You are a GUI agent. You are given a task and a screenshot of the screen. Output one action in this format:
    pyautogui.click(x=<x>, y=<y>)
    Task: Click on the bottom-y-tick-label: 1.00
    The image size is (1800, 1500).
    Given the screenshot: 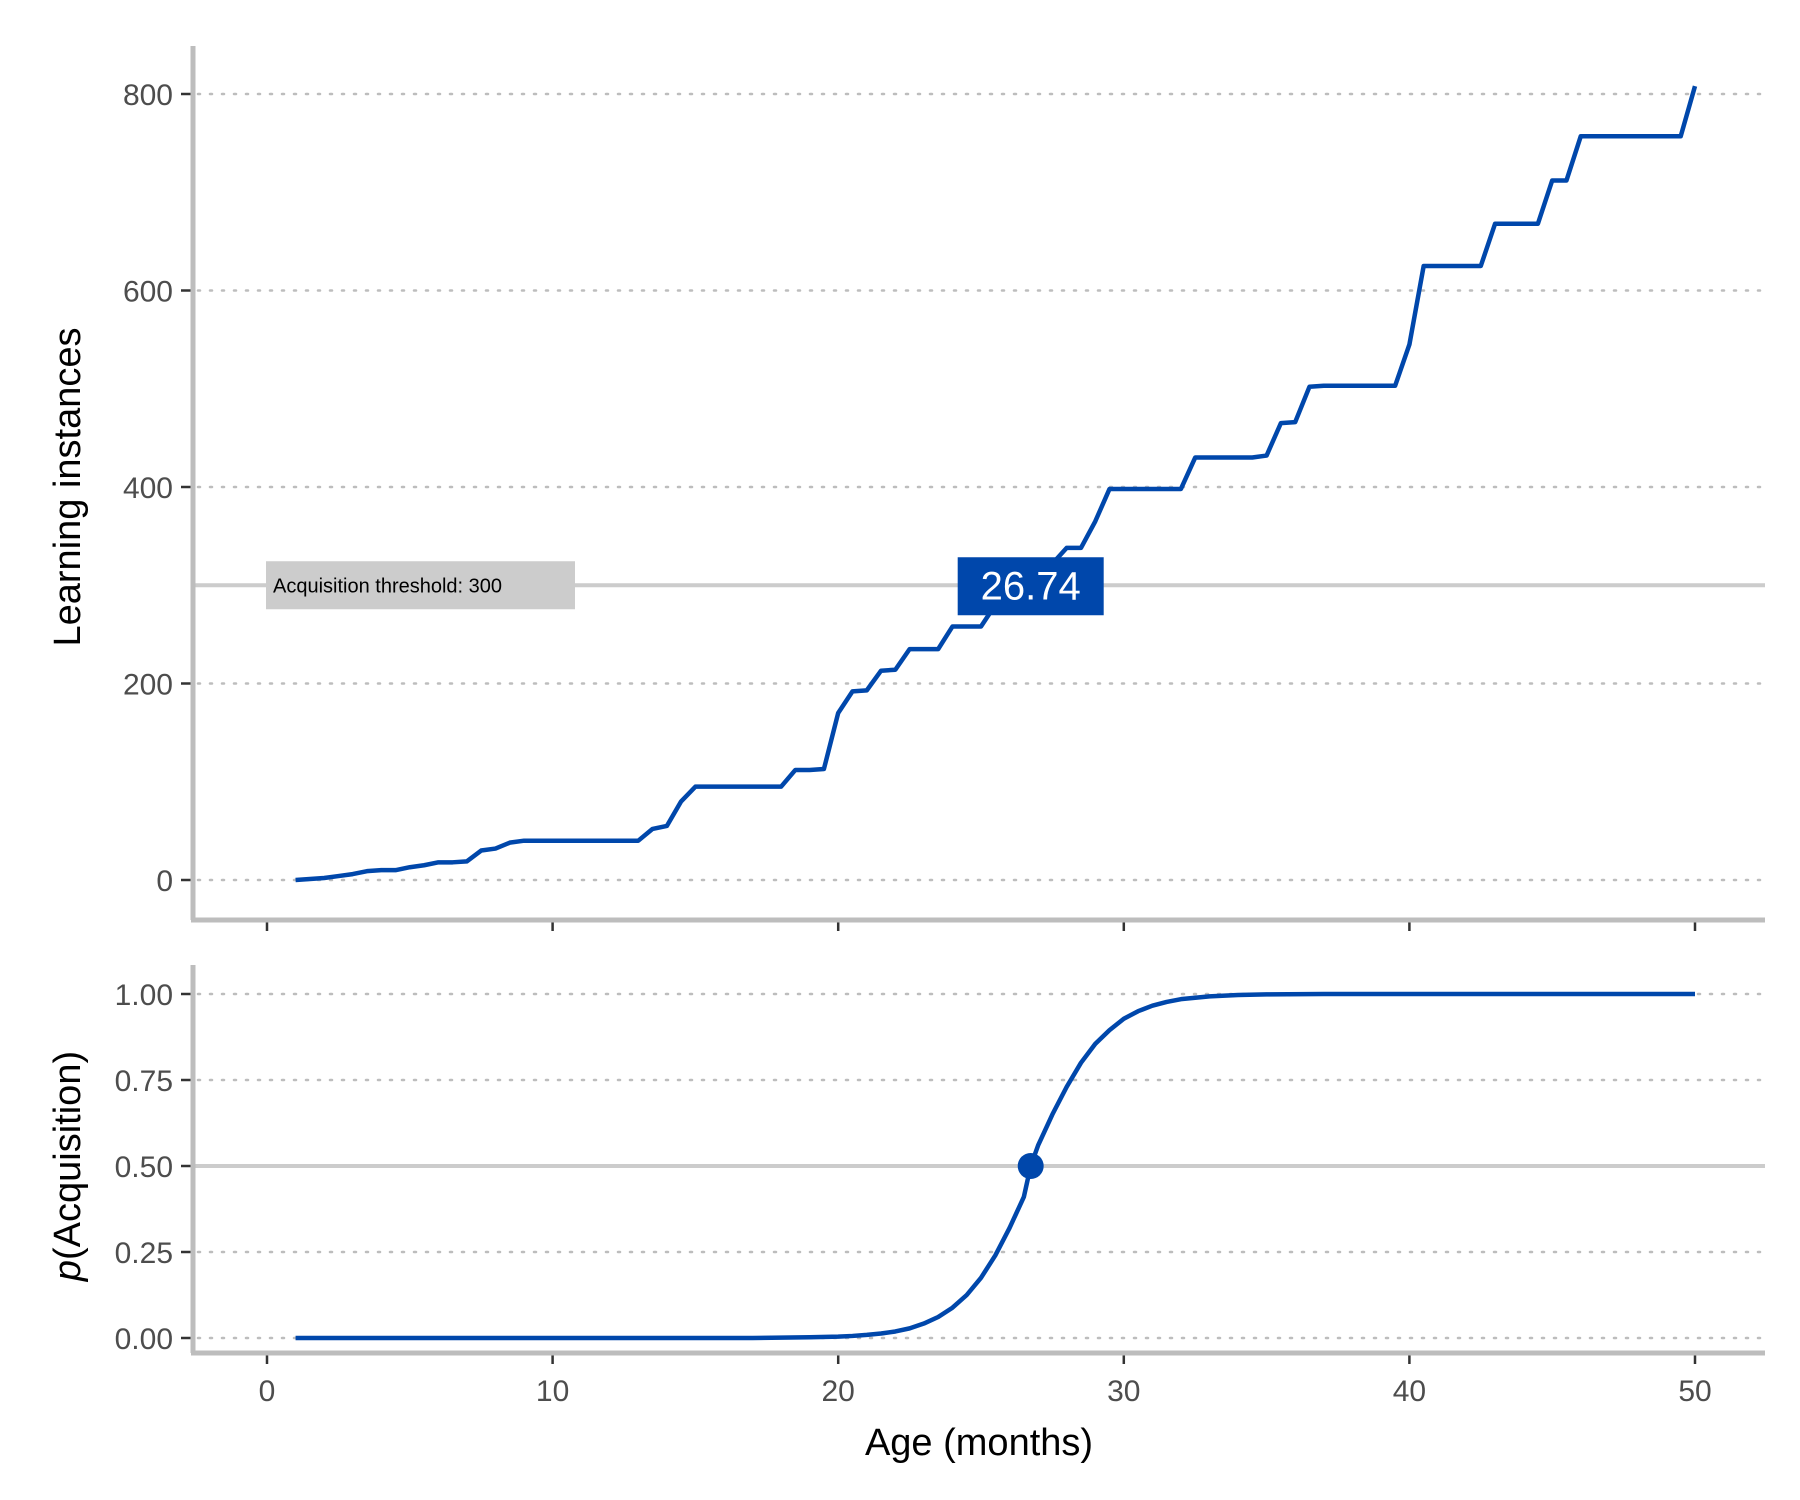 What is the action you would take?
    pyautogui.click(x=144, y=995)
    